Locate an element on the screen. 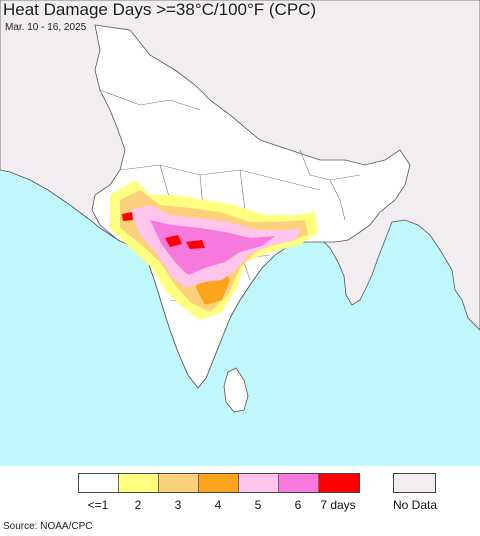 The height and width of the screenshot is (536, 480). legend-no-data-label: No Data is located at coordinates (415, 505).